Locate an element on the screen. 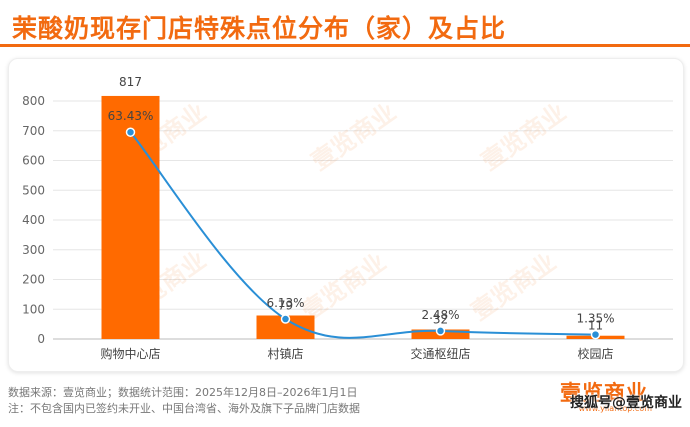 The width and height of the screenshot is (690, 427). y-tick-label: 700 is located at coordinates (33, 131).